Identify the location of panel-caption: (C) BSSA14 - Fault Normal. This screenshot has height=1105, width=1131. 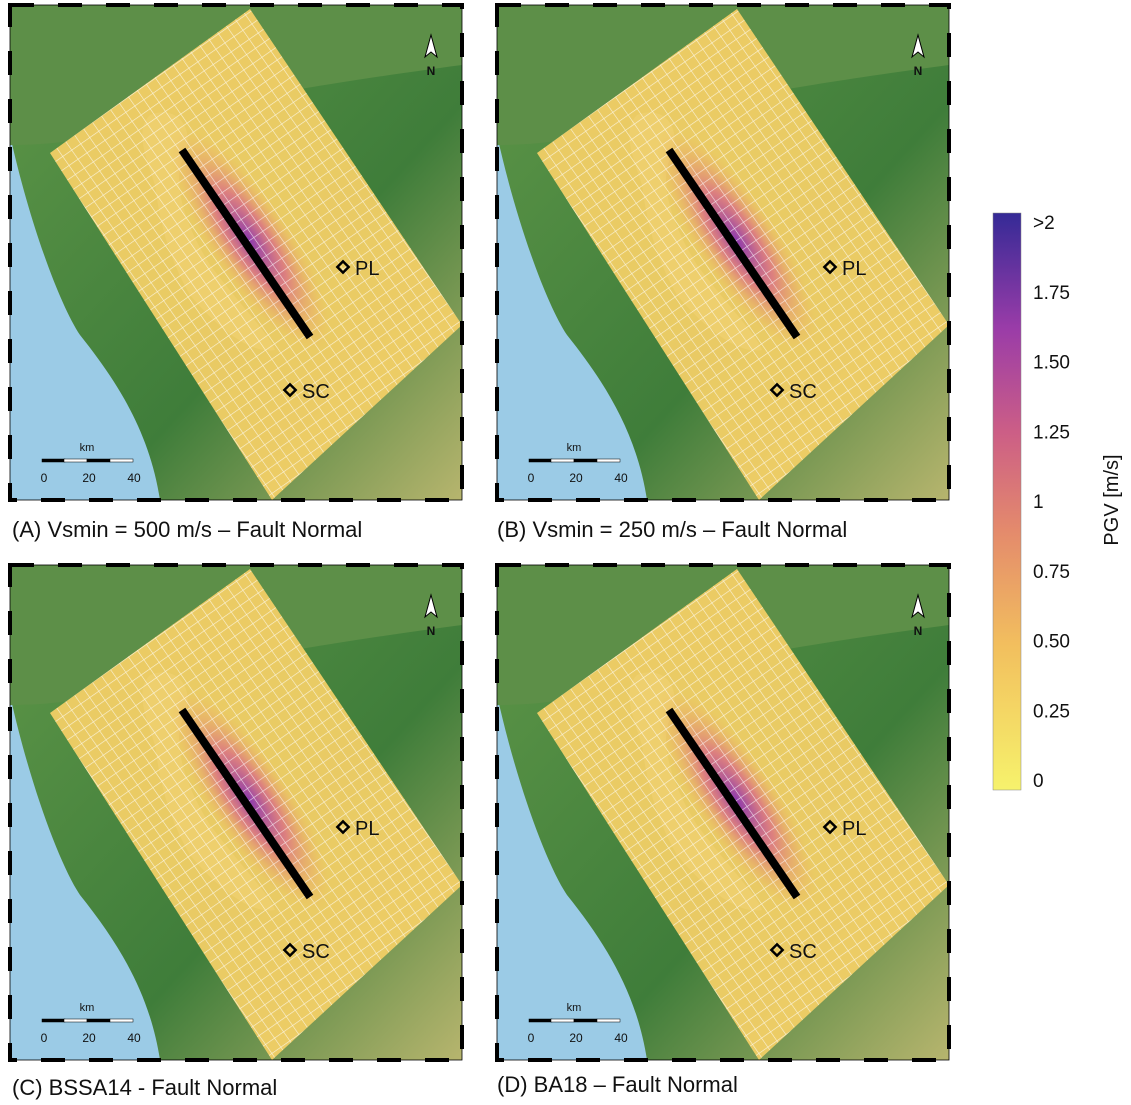
(144, 1087).